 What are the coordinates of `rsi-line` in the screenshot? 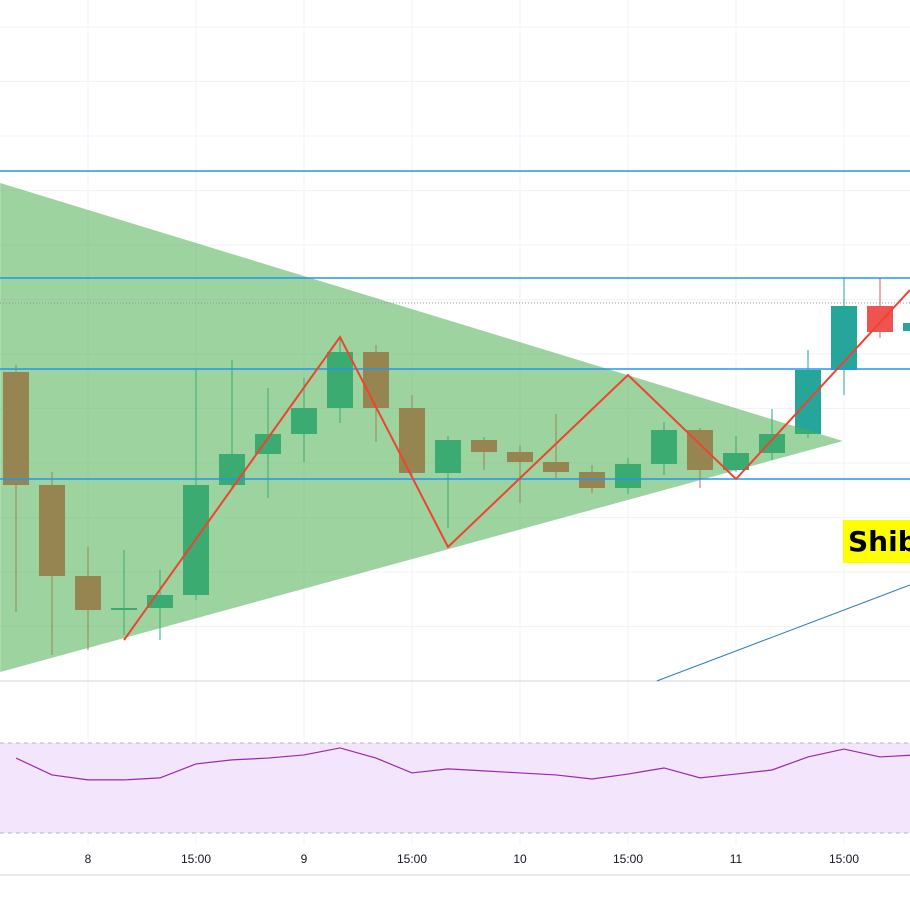 It's located at (462, 764).